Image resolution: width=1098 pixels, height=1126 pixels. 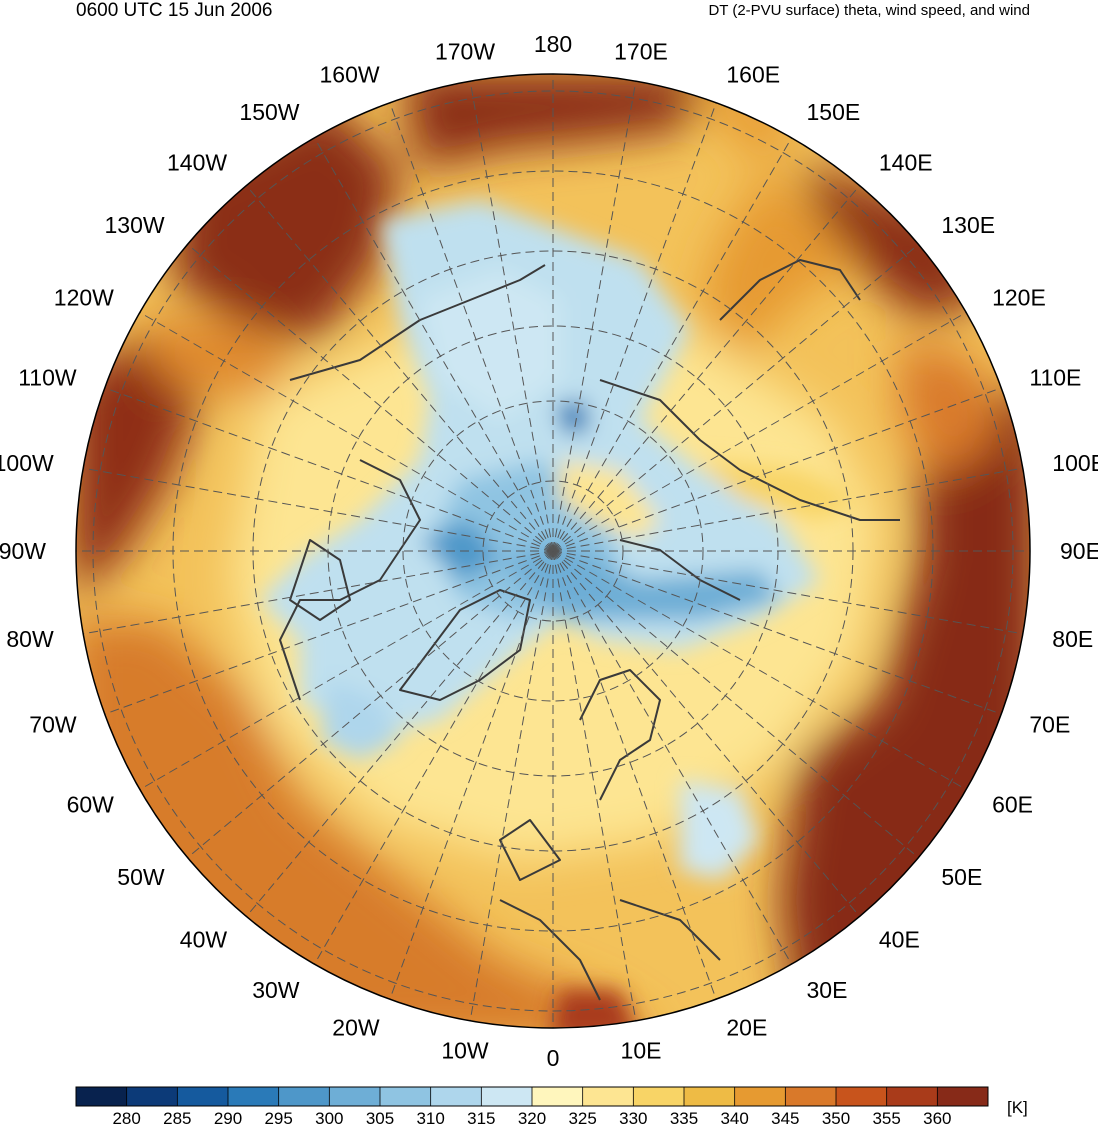 What do you see at coordinates (734, 1117) in the screenshot?
I see `colorbar-tick-label: 340` at bounding box center [734, 1117].